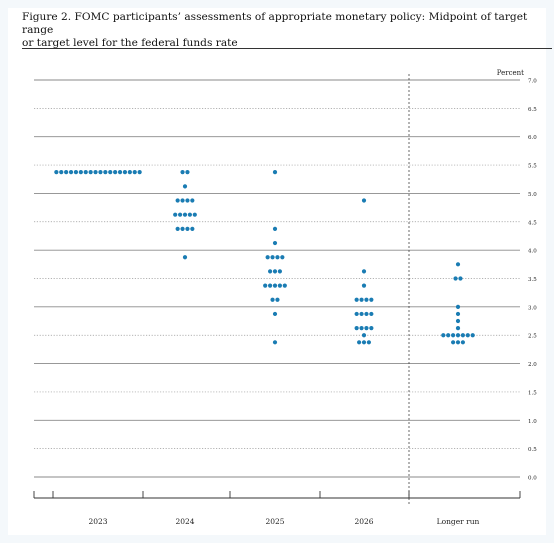 The image size is (554, 543). I want to click on y-tick-label: 0.0, so click(532, 479).